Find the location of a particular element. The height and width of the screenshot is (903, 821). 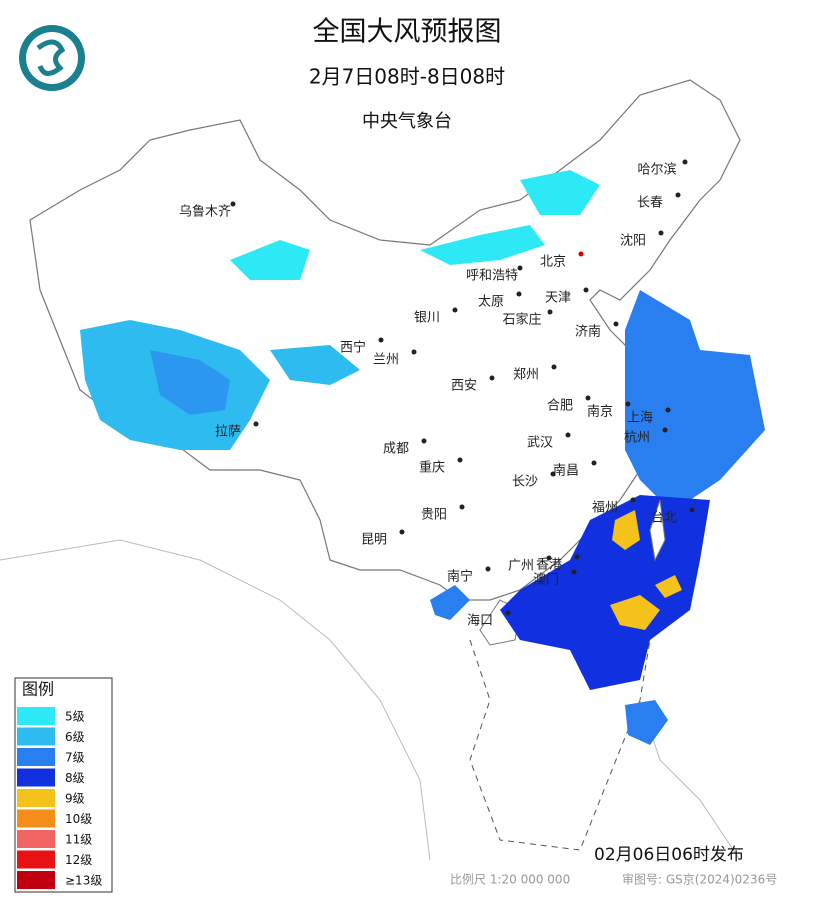

city-name: 长沙 is located at coordinates (525, 482).